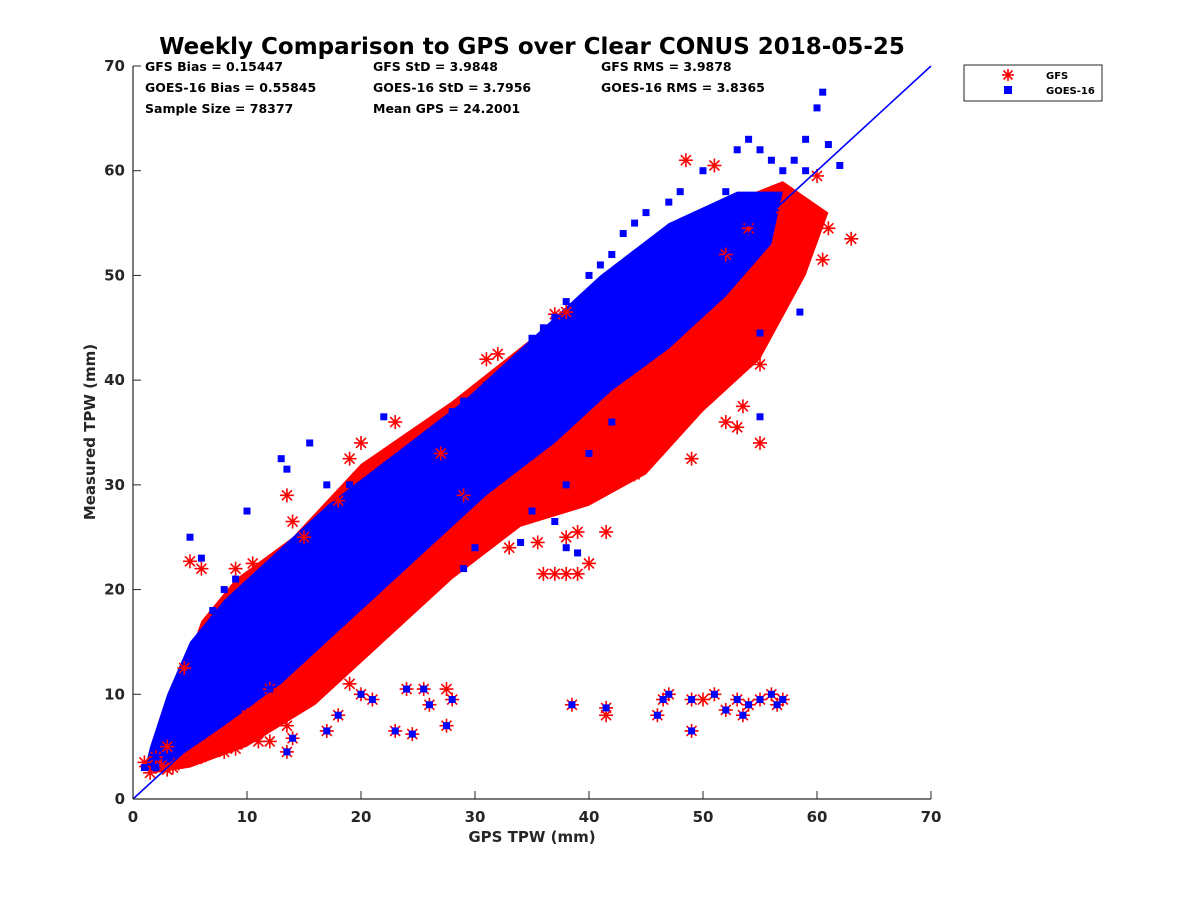  I want to click on y-tick-label: 10, so click(114, 694).